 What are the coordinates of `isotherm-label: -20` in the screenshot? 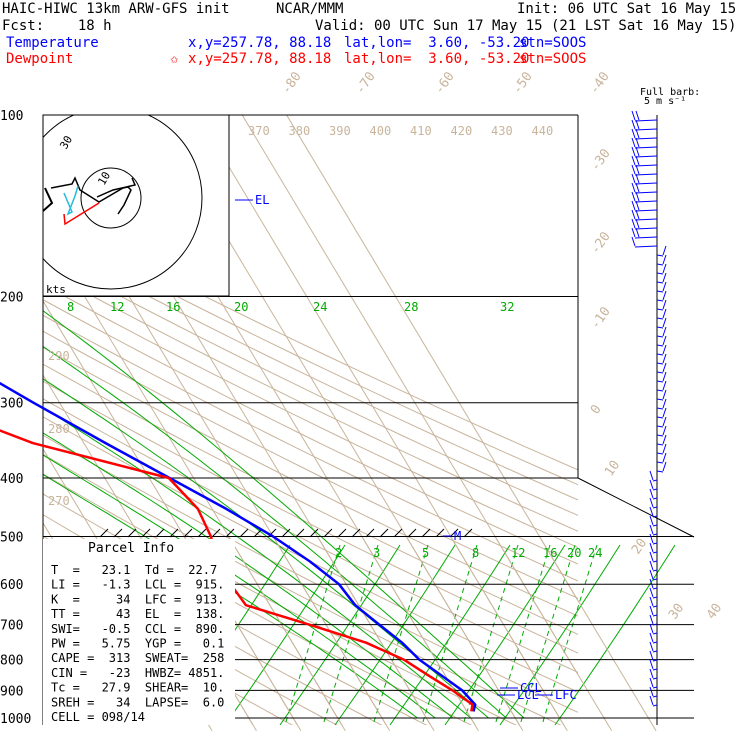 It's located at (601, 243).